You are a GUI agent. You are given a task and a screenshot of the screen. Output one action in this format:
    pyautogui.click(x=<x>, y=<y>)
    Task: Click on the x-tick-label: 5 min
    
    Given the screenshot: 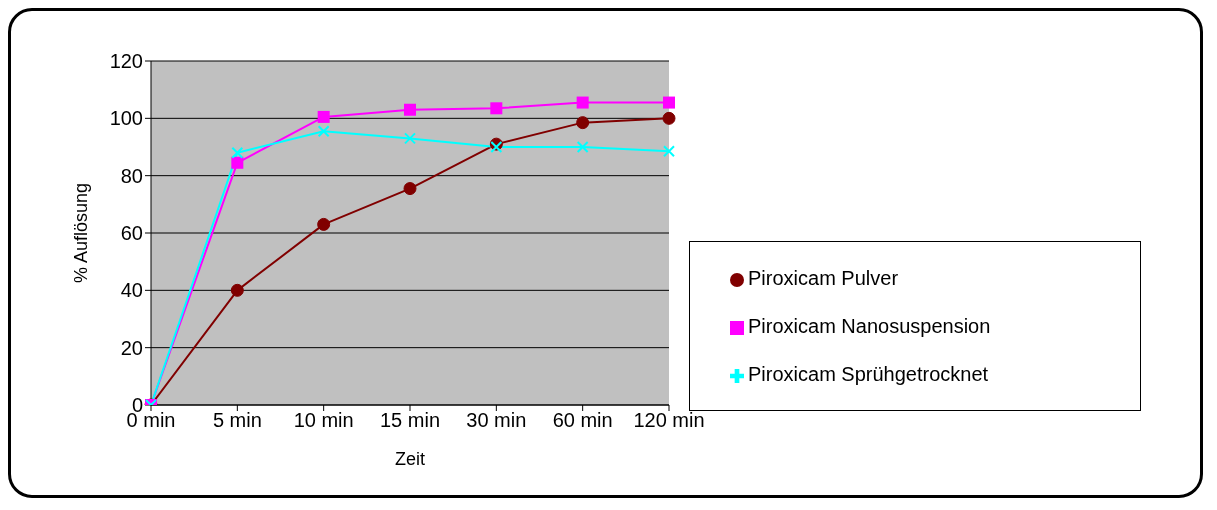 What is the action you would take?
    pyautogui.click(x=237, y=420)
    